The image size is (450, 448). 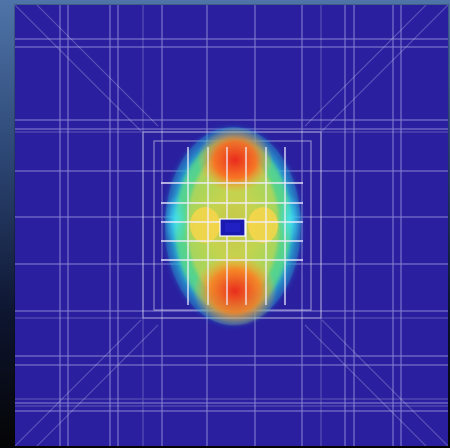 I want to click on center-hole, so click(x=232, y=227).